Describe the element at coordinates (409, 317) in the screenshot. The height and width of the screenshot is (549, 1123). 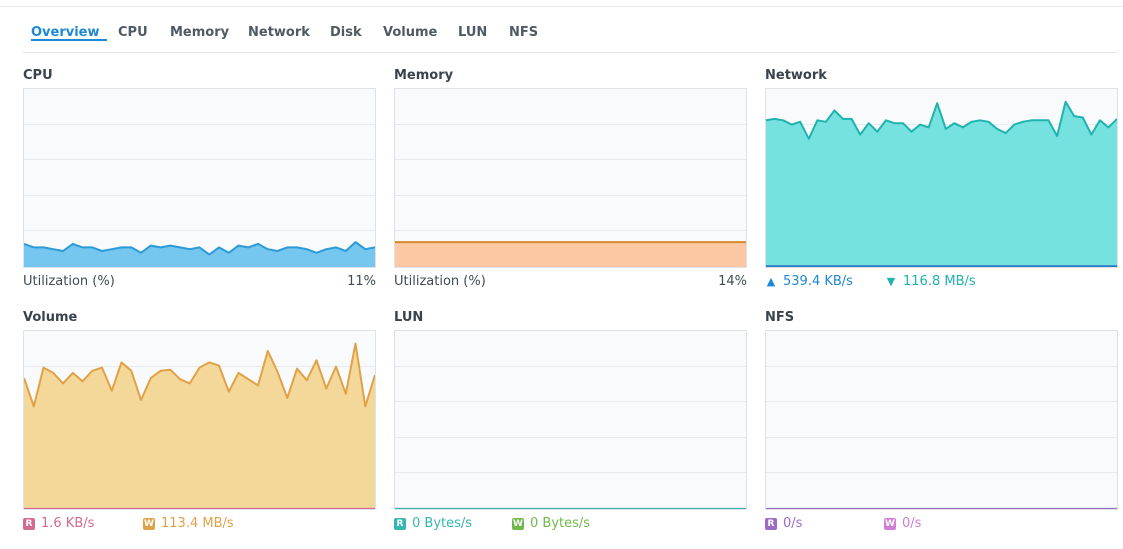
I see `panel-title: LUN` at that location.